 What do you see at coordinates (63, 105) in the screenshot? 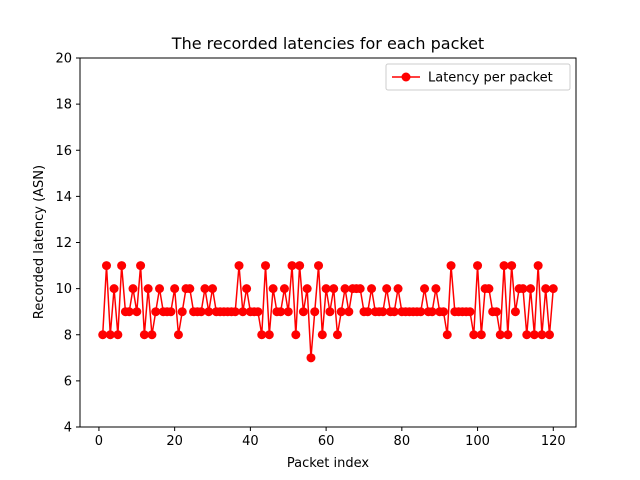
I see `y-tick-label: 18` at bounding box center [63, 105].